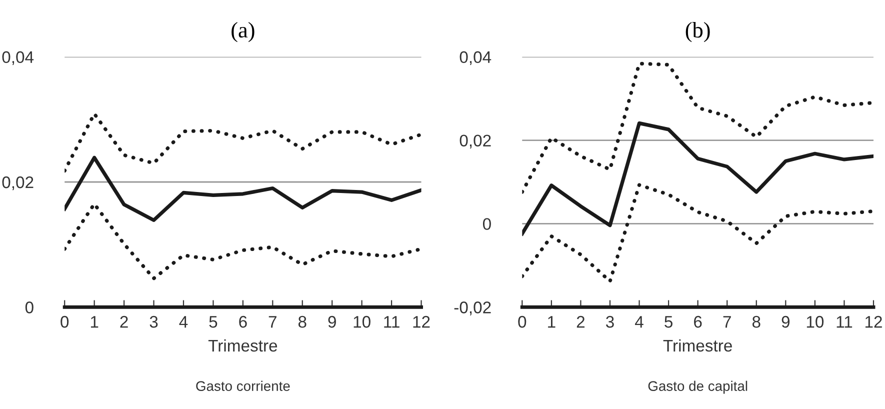 This screenshot has height=409, width=885. What do you see at coordinates (698, 387) in the screenshot?
I see `text: Gasto de capital` at bounding box center [698, 387].